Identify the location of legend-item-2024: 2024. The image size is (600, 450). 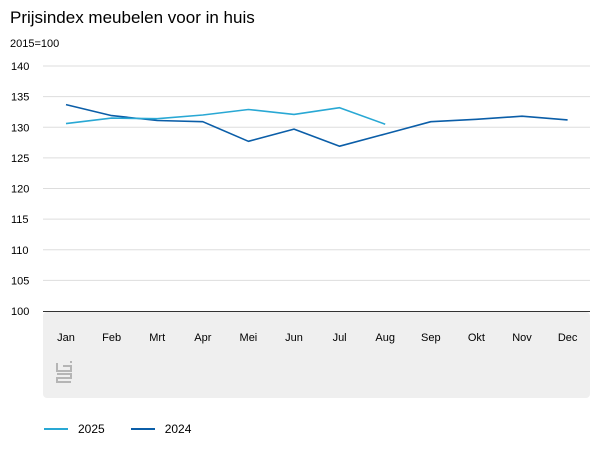
(161, 429).